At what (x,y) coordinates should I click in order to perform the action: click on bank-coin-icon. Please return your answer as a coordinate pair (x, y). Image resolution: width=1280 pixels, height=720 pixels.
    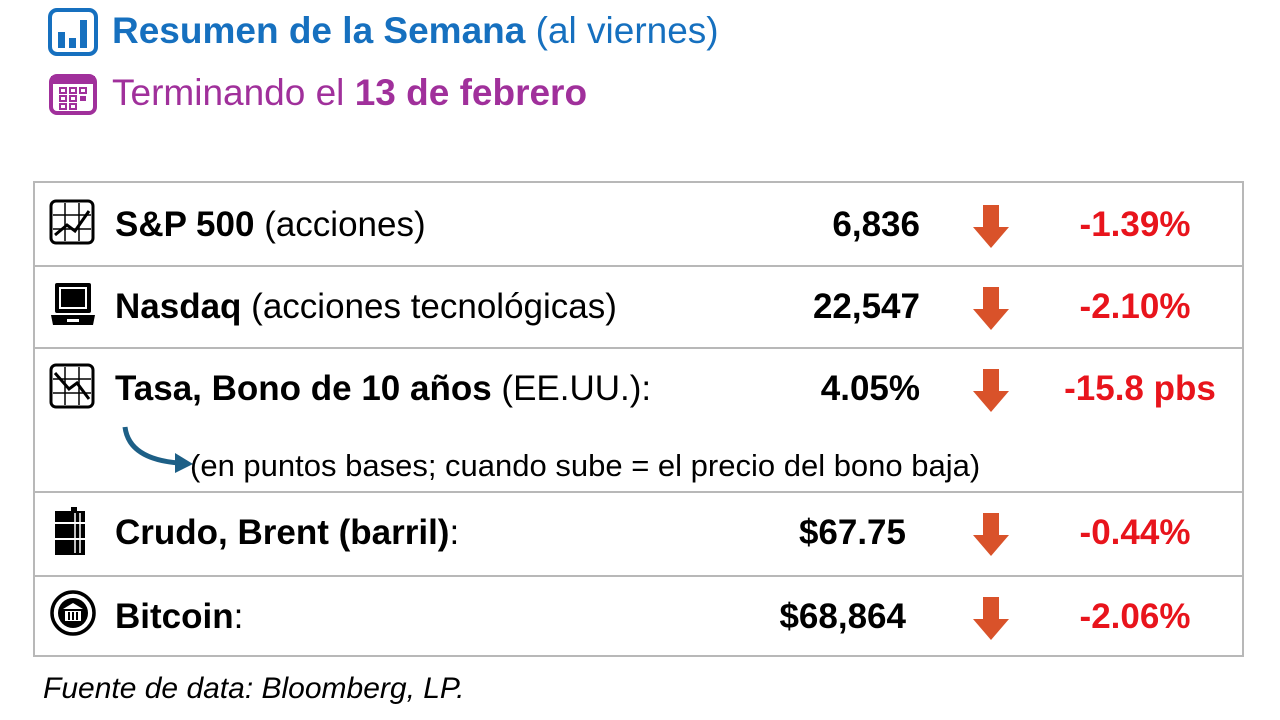
    Looking at the image, I should click on (73, 613).